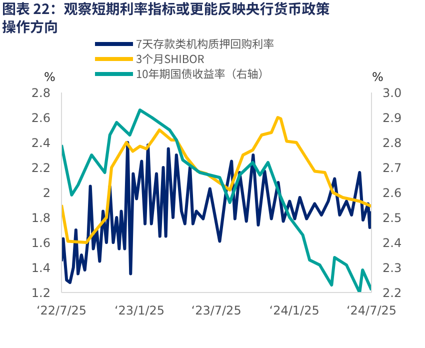 The height and width of the screenshot is (348, 425). What do you see at coordinates (139, 311) in the screenshot?
I see `x-tick-label: ‘23/1/25` at bounding box center [139, 311].